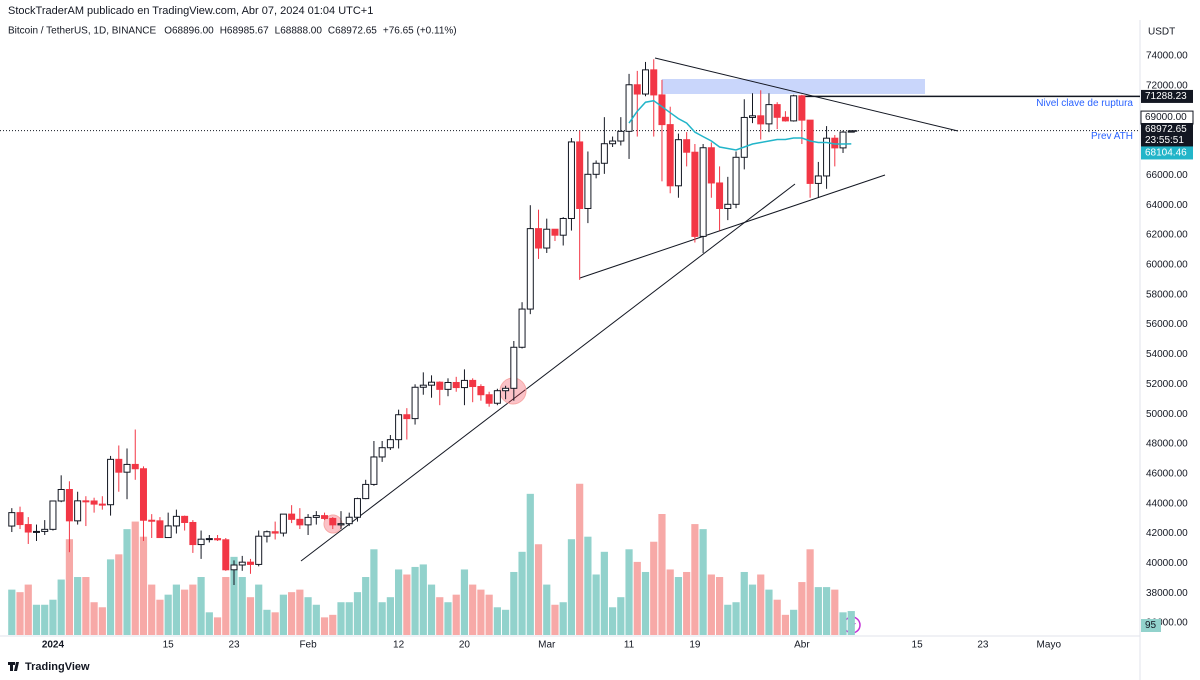 Image resolution: width=1200 pixels, height=680 pixels. What do you see at coordinates (1167, 503) in the screenshot?
I see `y-tick-label: 44000.00` at bounding box center [1167, 503].